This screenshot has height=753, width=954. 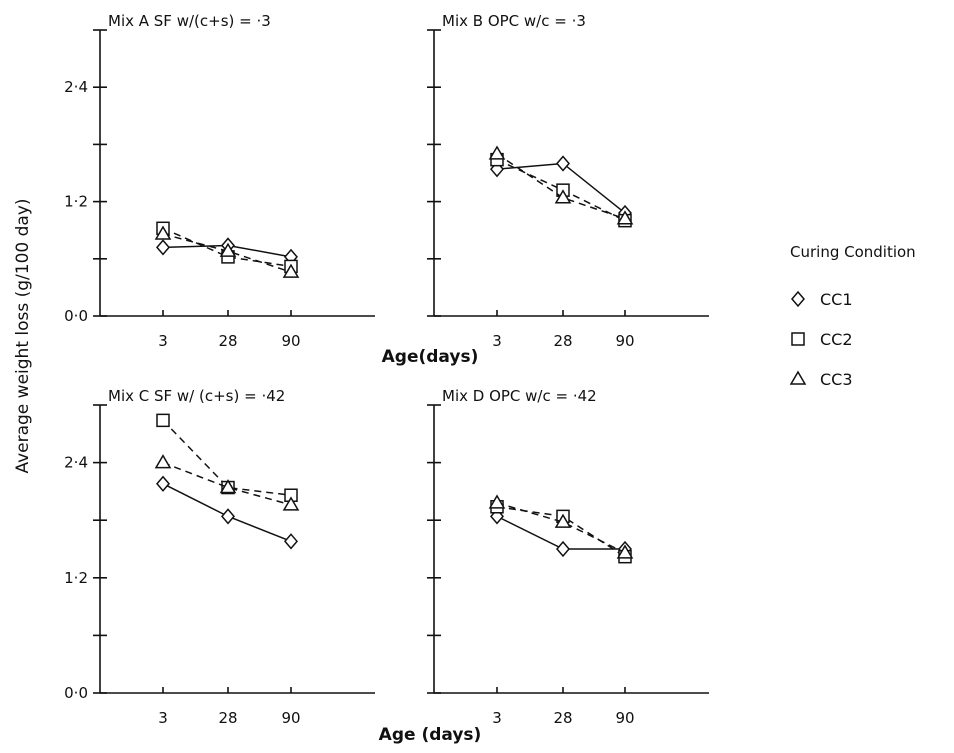 What do you see at coordinates (853, 252) in the screenshot?
I see `legend-title: Curing Condition` at bounding box center [853, 252].